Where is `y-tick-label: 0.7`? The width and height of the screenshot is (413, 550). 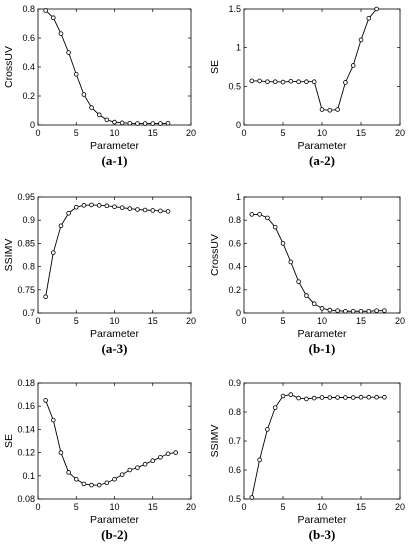
y-tick-label: 0.7 is located at coordinates (28, 313).